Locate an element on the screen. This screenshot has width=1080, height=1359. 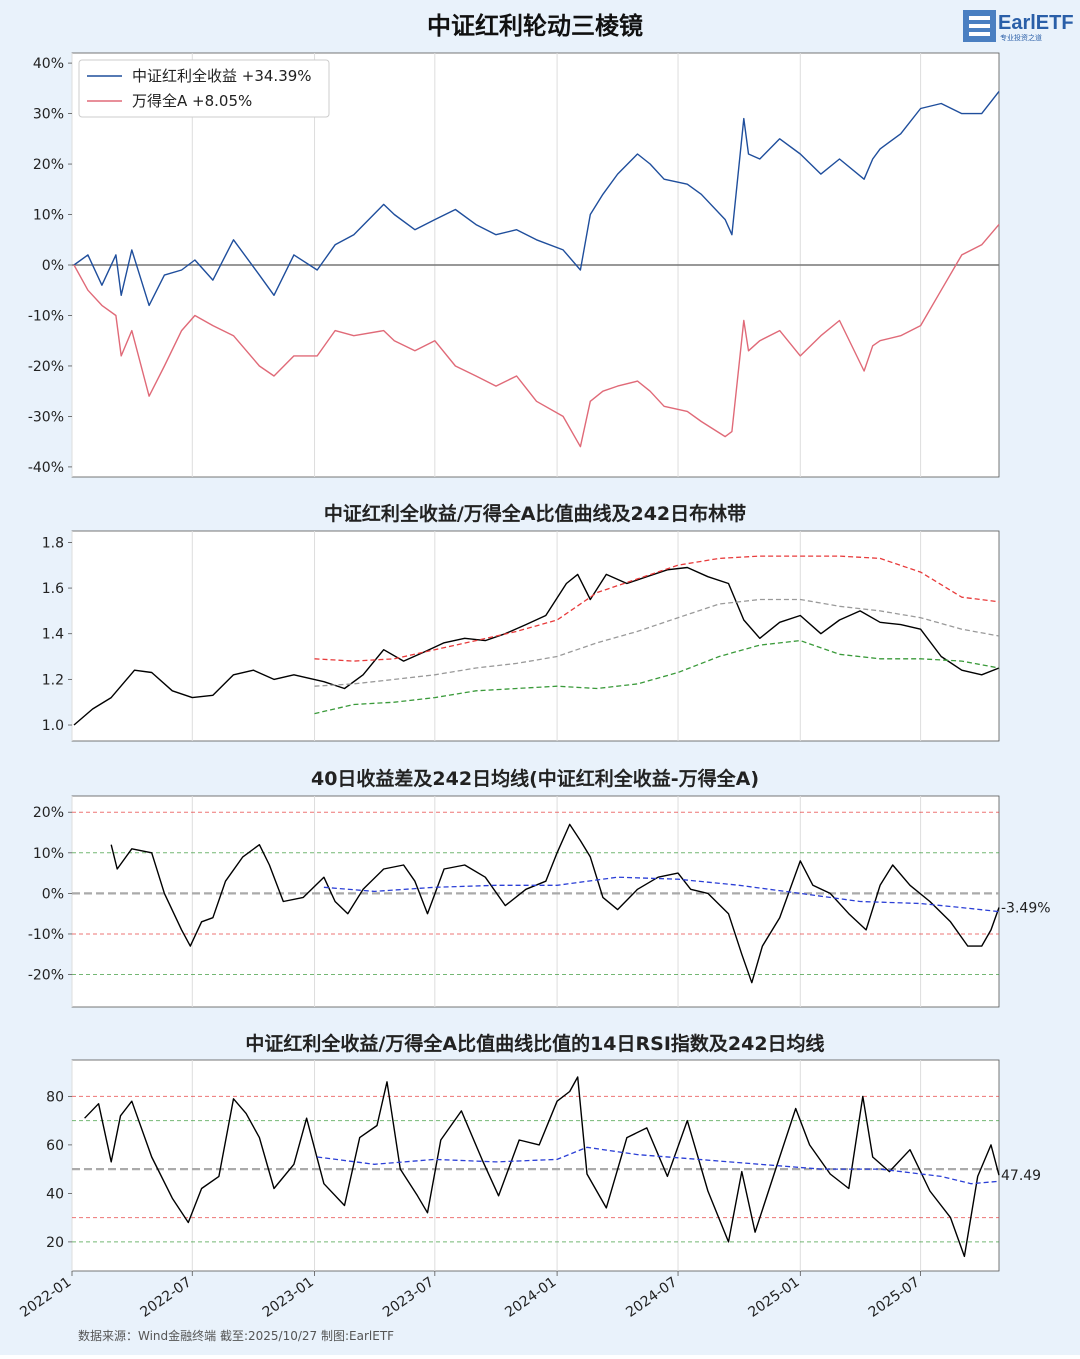
legend-label: 中证红利全收益 +34.39% is located at coordinates (222, 76).